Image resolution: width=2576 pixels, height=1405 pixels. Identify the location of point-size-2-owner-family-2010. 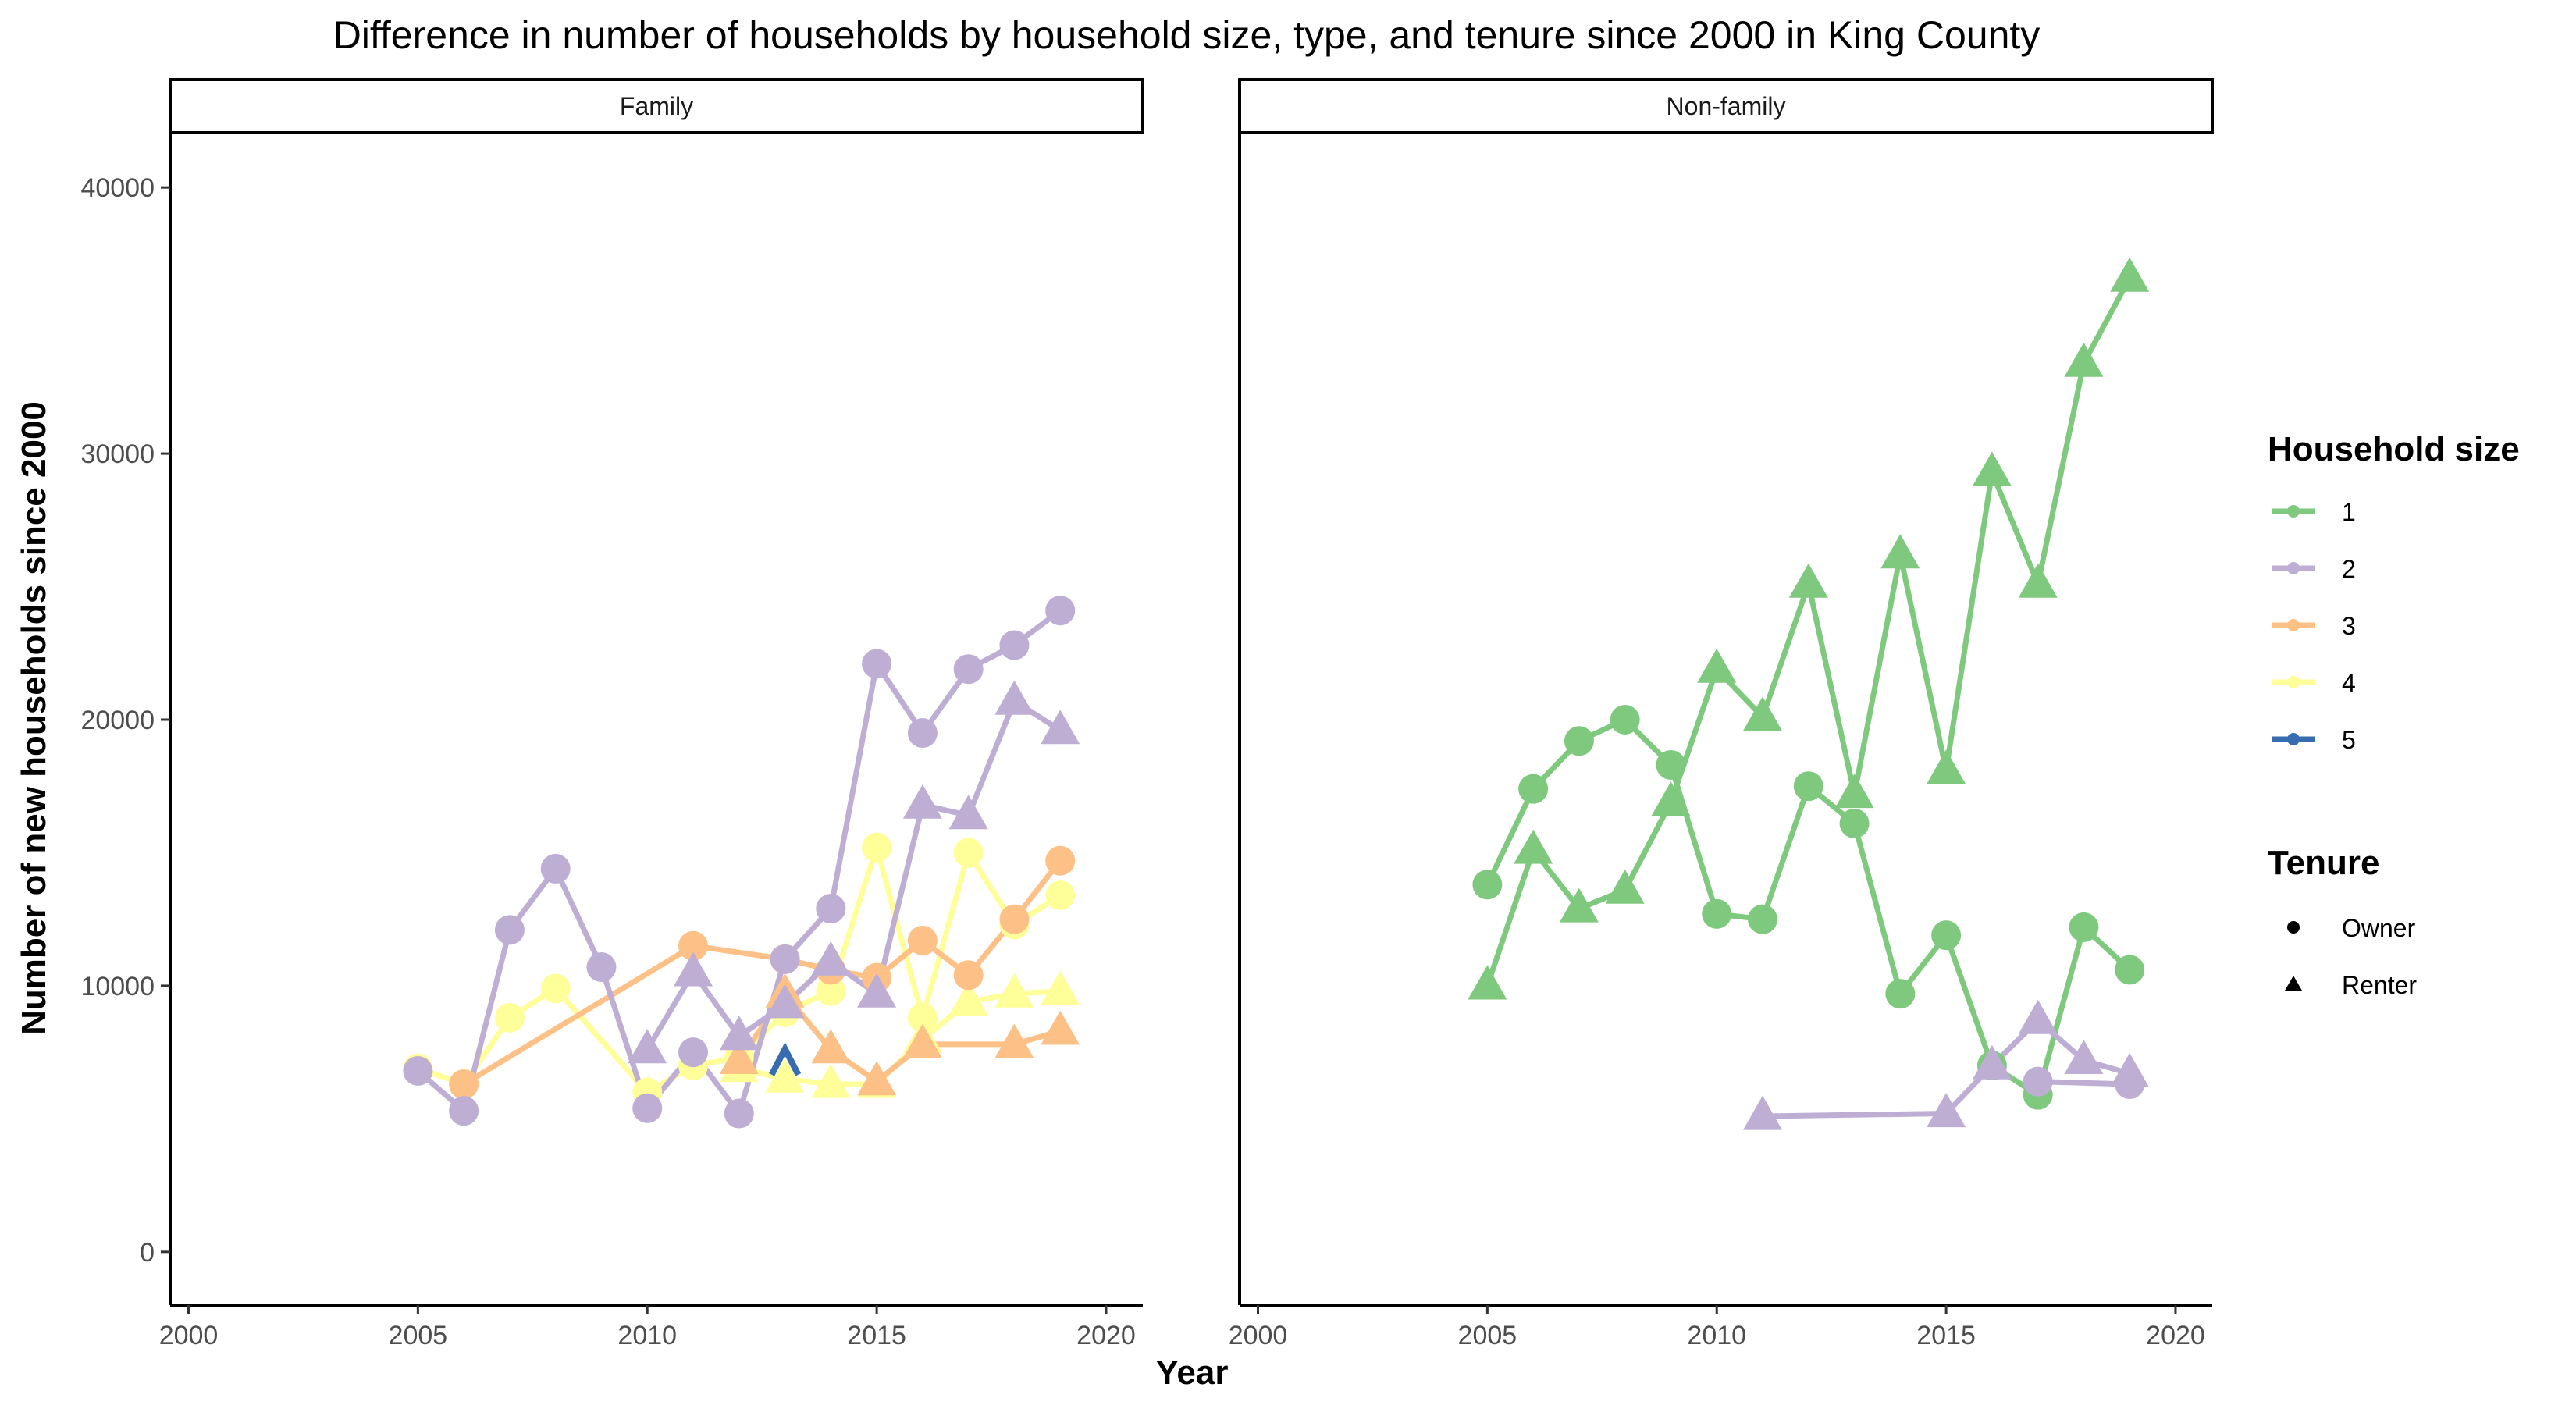
(647, 1108).